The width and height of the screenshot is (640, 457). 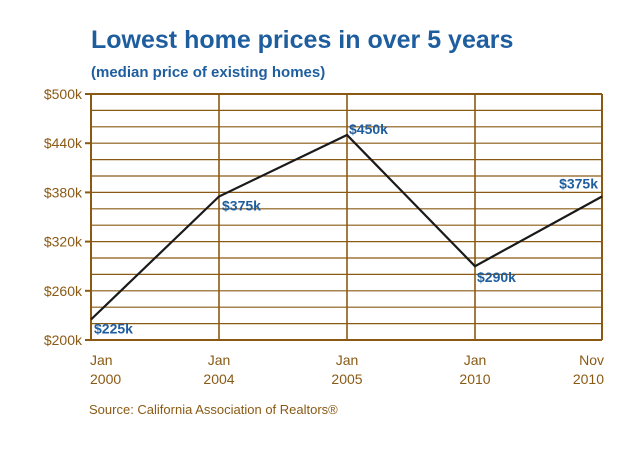 What do you see at coordinates (63, 340) in the screenshot?
I see `y-tick-label: $200k` at bounding box center [63, 340].